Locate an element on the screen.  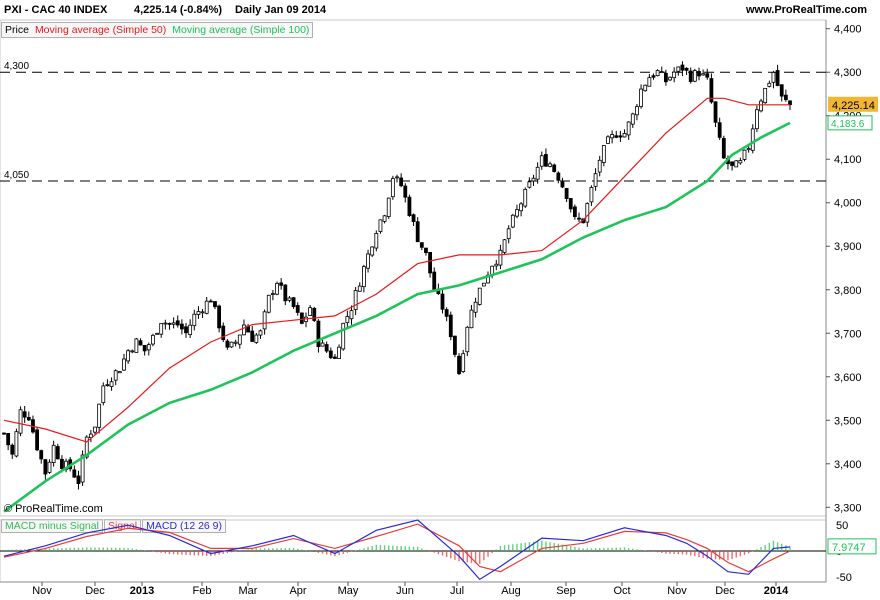
header-site: www.ProRealTime.com is located at coordinates (807, 10).